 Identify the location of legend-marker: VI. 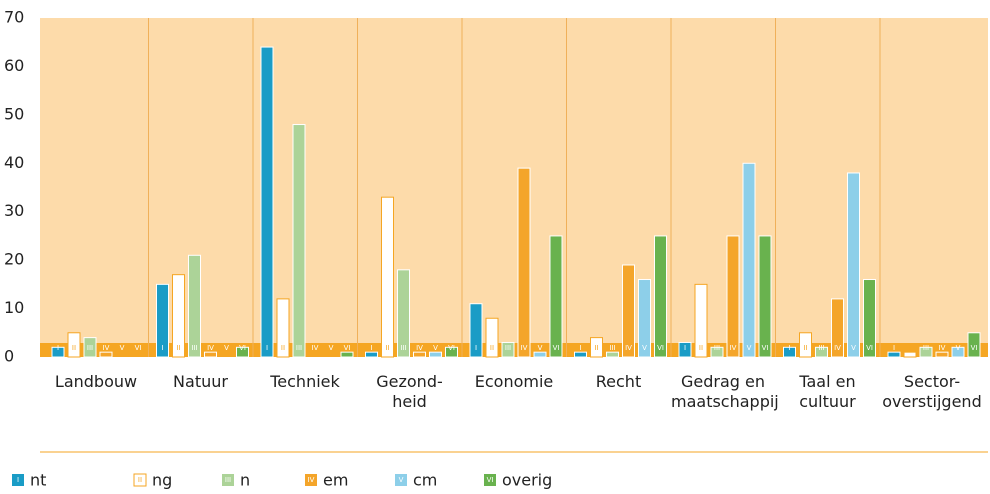
(490, 480).